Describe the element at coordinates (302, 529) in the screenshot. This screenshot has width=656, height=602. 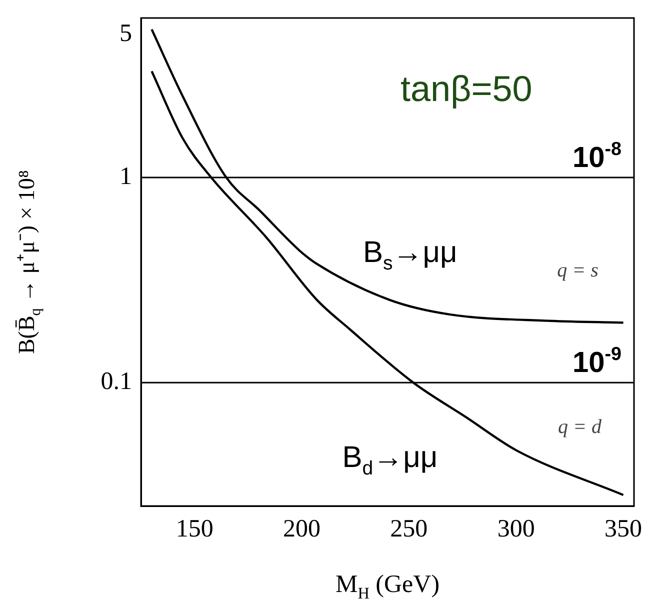
I see `x-tick-label: 200` at that location.